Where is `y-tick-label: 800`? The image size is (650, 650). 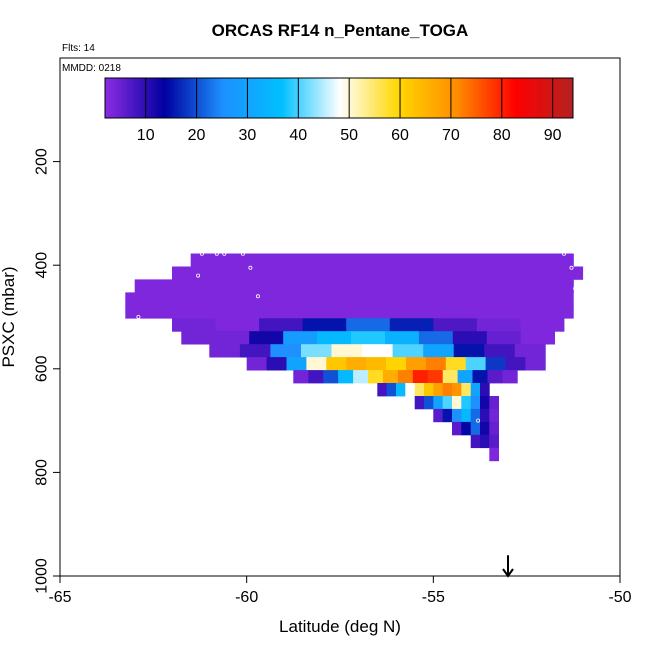 y-tick-label: 800 is located at coordinates (42, 472).